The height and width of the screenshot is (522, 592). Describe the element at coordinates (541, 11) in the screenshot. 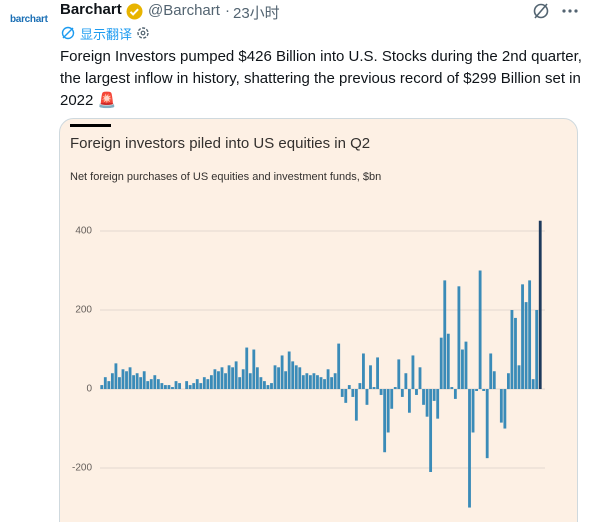

I see `grok-icon` at that location.